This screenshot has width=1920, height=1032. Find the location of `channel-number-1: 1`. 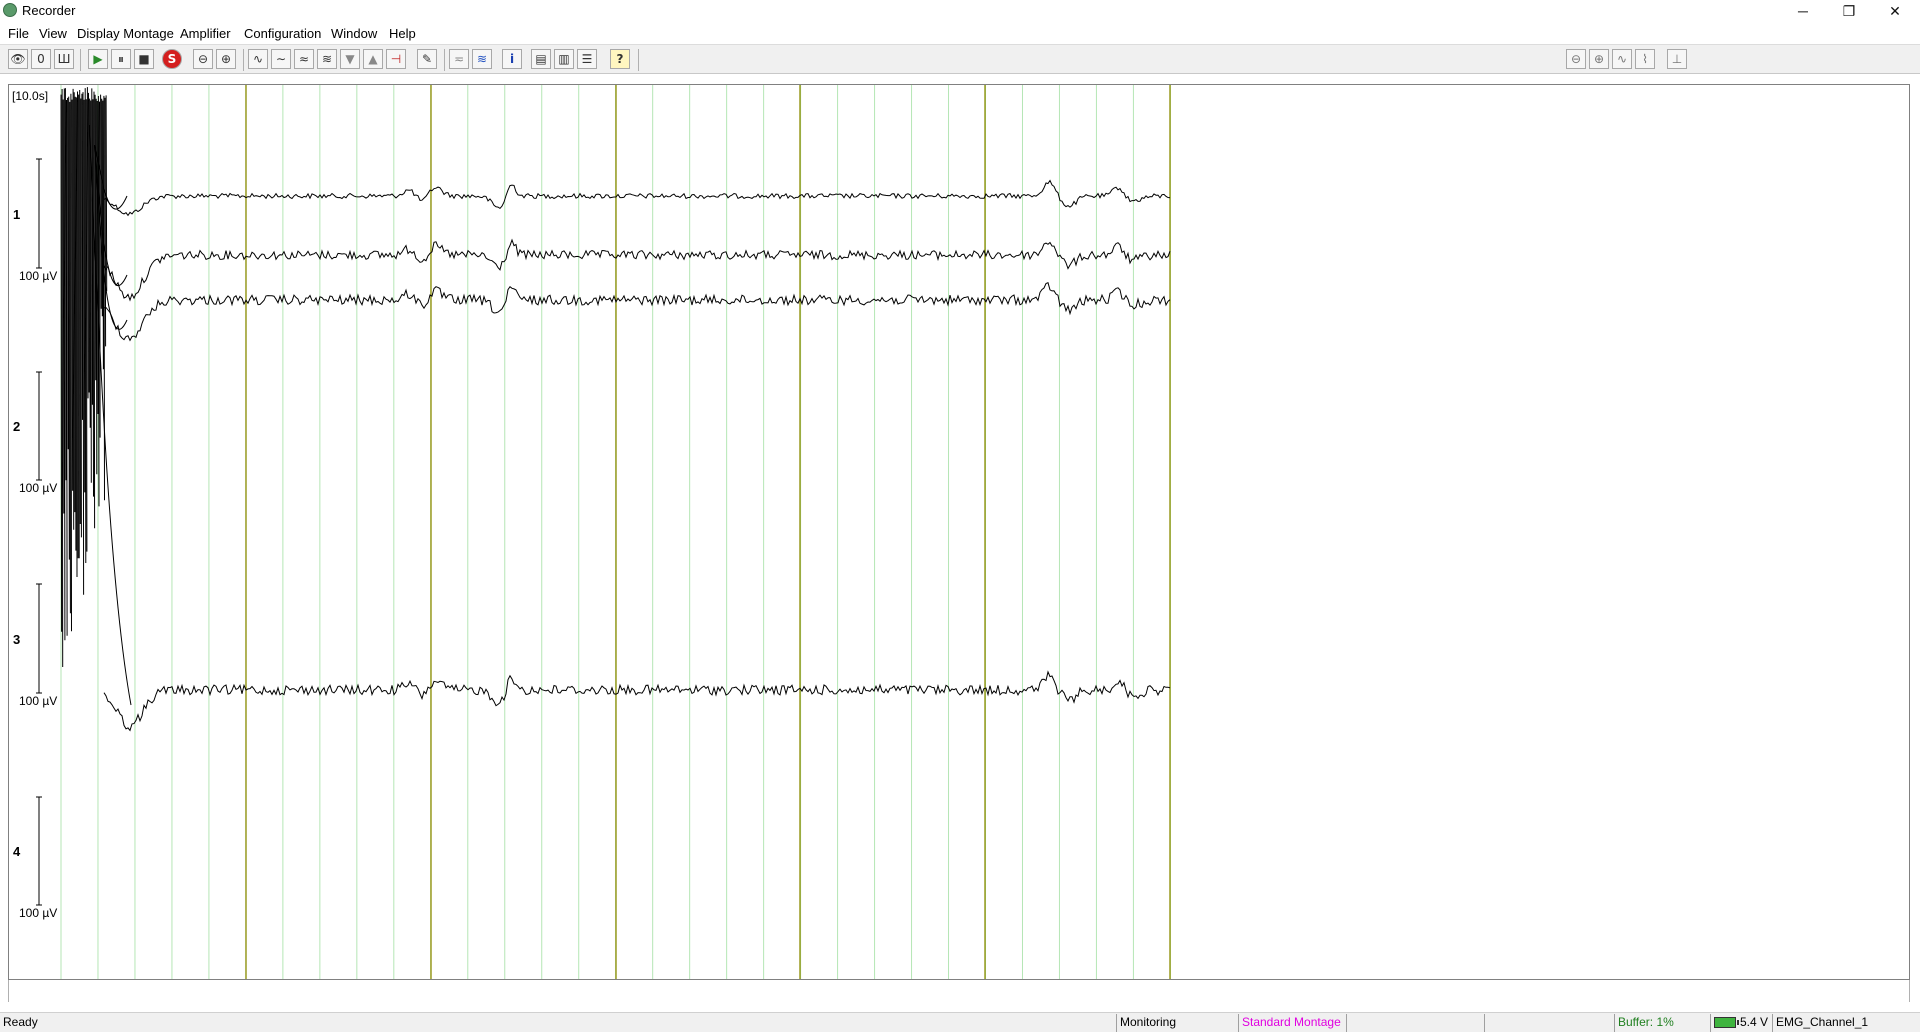

channel-number-1: 1 is located at coordinates (16, 214).